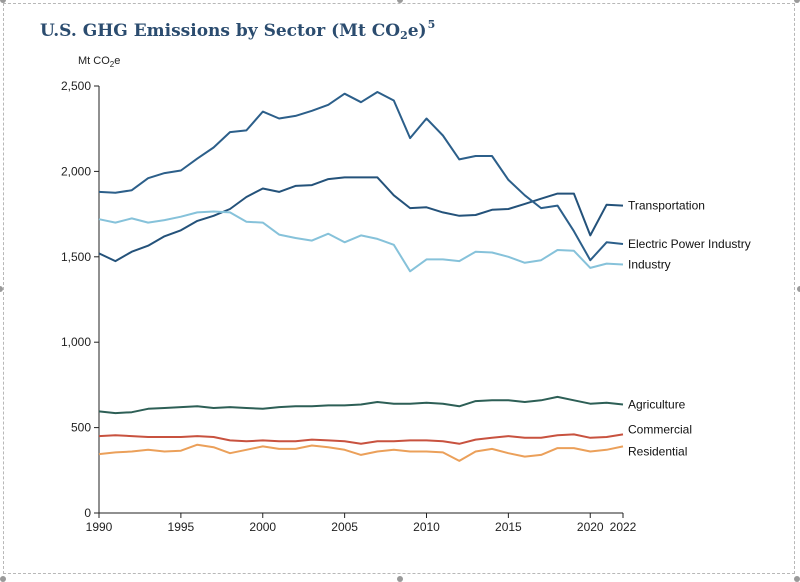  I want to click on y-axis-label: Mt CO2e, so click(99, 62).